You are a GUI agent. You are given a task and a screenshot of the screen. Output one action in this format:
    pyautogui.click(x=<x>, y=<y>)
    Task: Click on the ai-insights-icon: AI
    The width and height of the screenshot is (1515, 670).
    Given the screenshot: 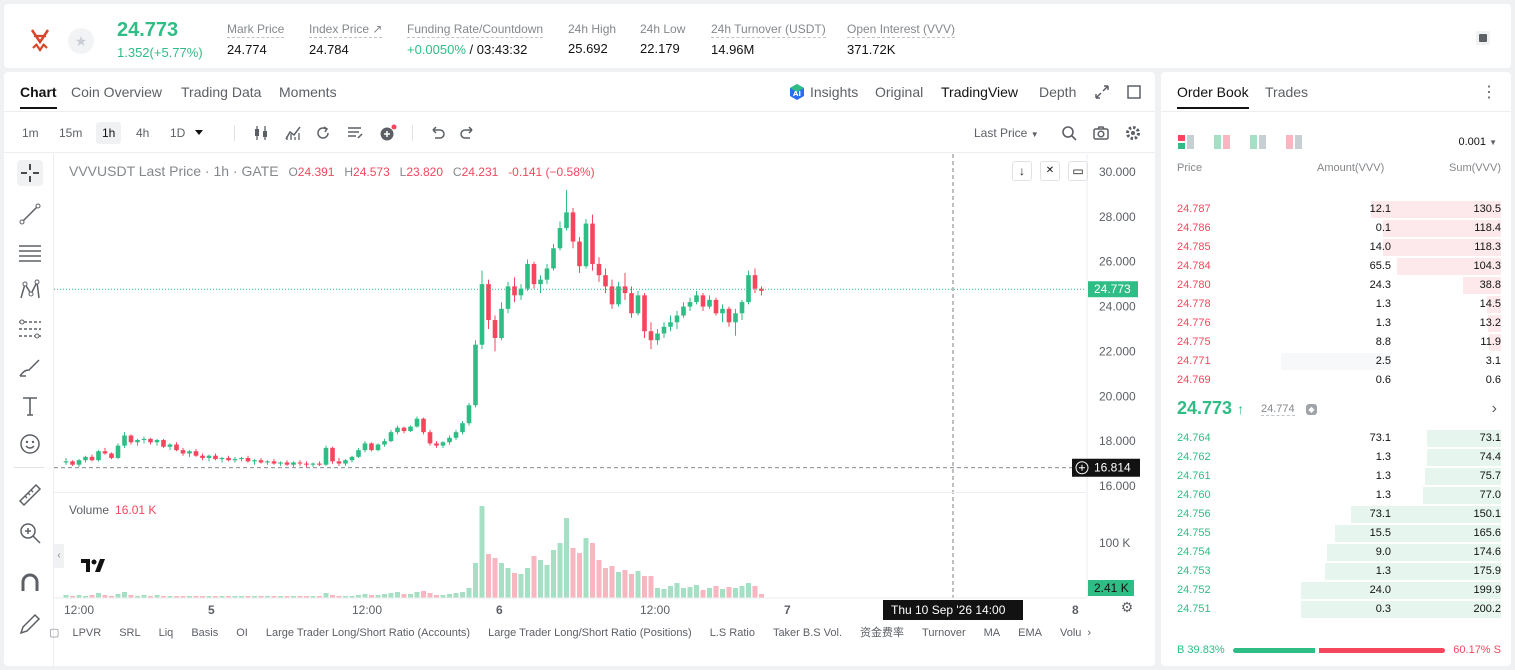 What is the action you would take?
    pyautogui.click(x=797, y=92)
    